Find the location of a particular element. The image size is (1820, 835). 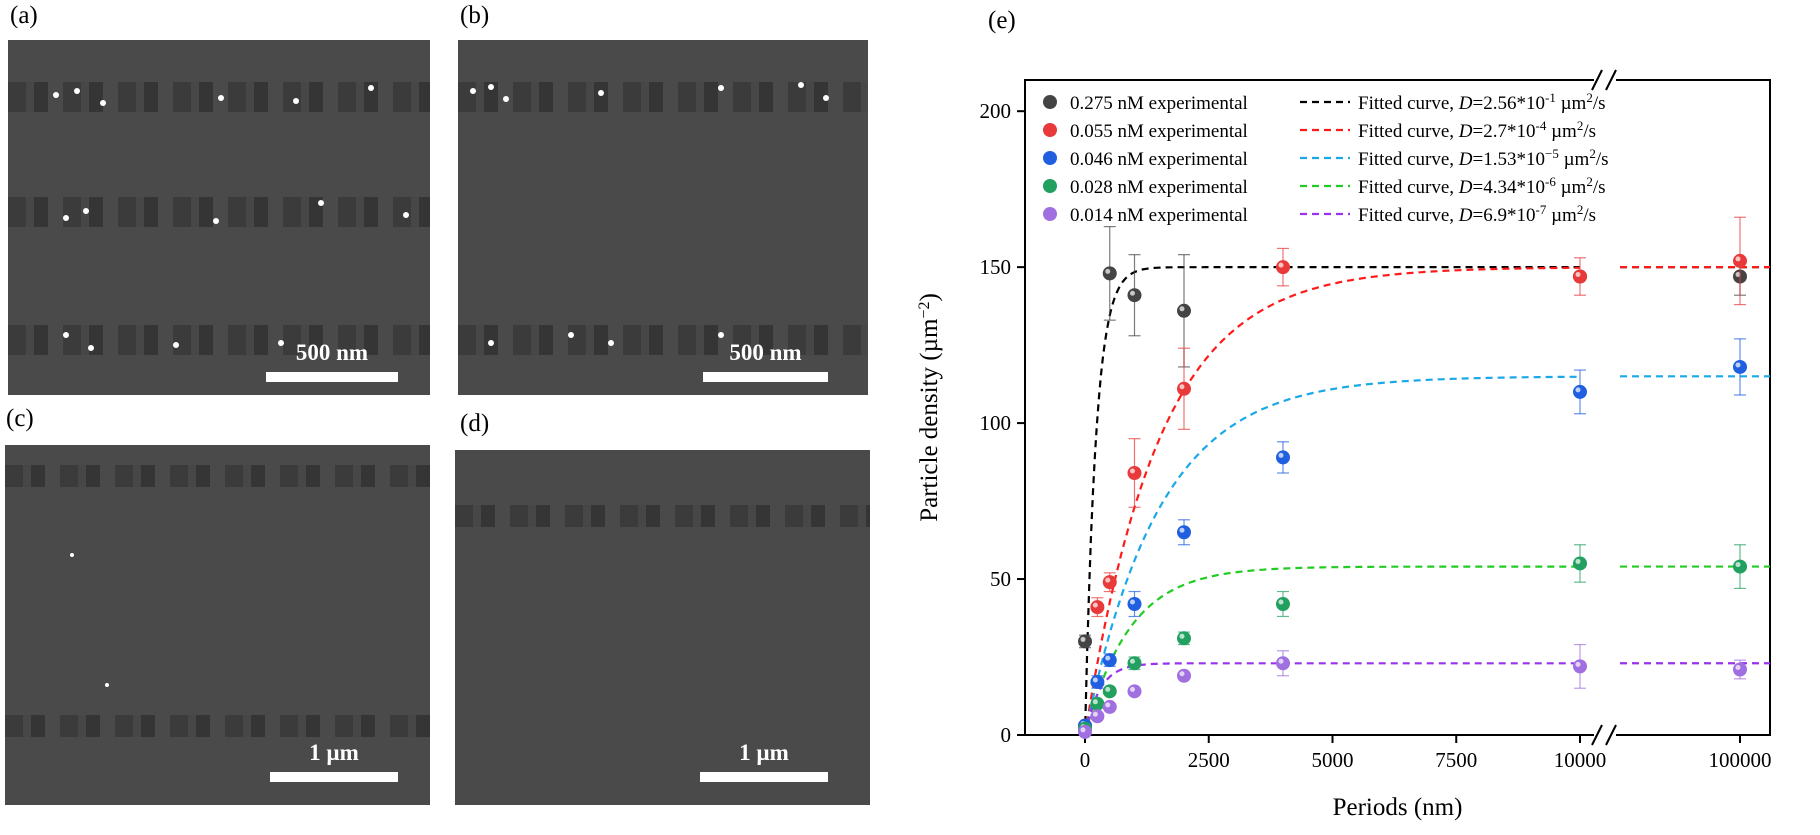

panel-label-c: (c) is located at coordinates (20, 418).